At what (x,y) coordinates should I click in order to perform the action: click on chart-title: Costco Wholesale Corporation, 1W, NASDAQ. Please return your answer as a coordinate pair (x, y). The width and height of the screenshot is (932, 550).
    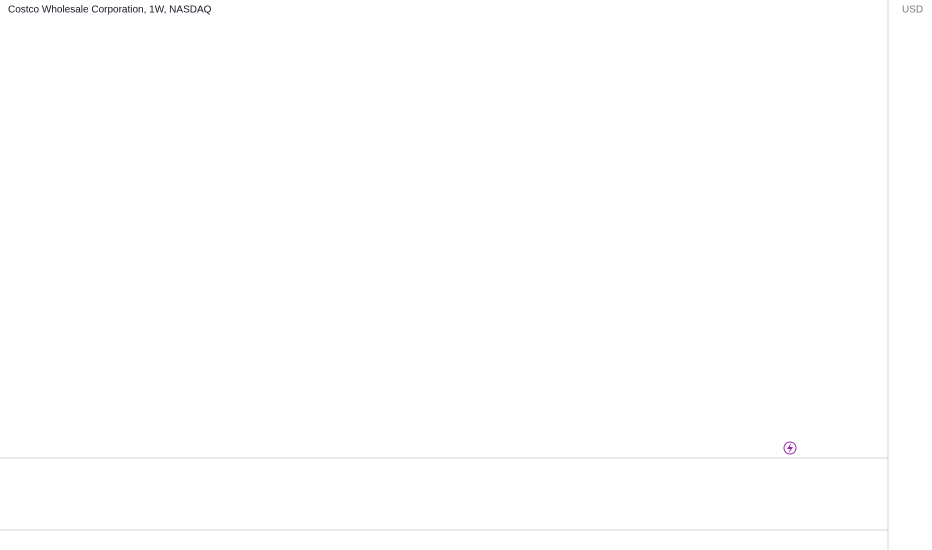
    Looking at the image, I should click on (110, 10).